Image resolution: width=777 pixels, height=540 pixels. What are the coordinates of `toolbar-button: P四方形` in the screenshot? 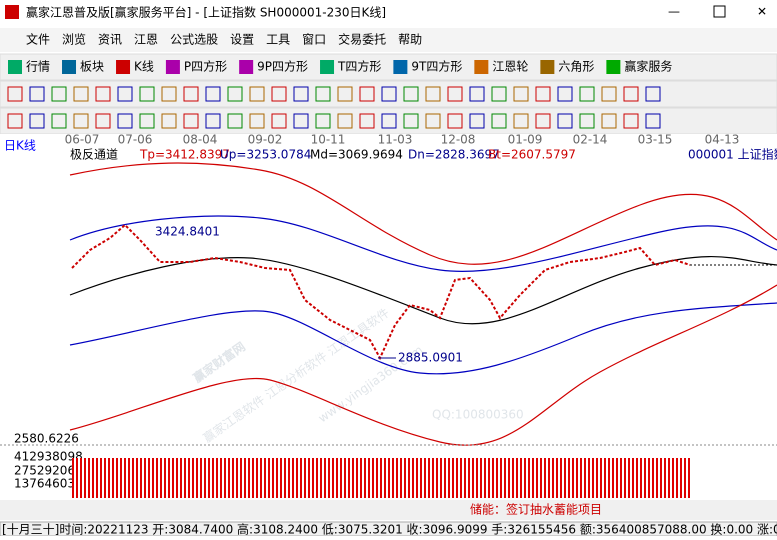 It's located at (205, 66).